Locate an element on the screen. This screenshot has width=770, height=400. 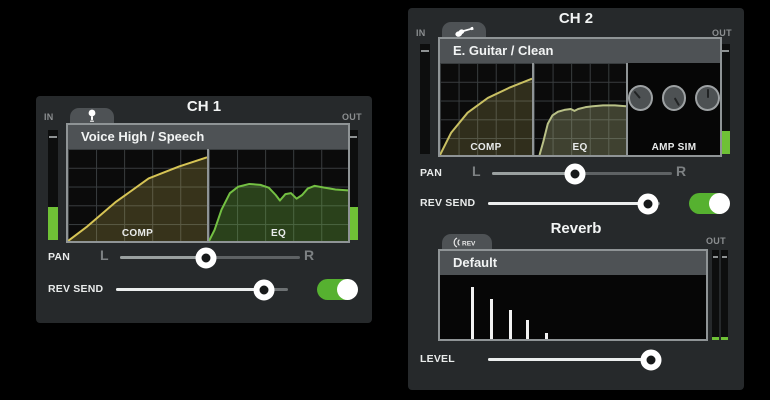
ch1-processing-card: Voice High / Speech COMP EQ is located at coordinates (208, 183).